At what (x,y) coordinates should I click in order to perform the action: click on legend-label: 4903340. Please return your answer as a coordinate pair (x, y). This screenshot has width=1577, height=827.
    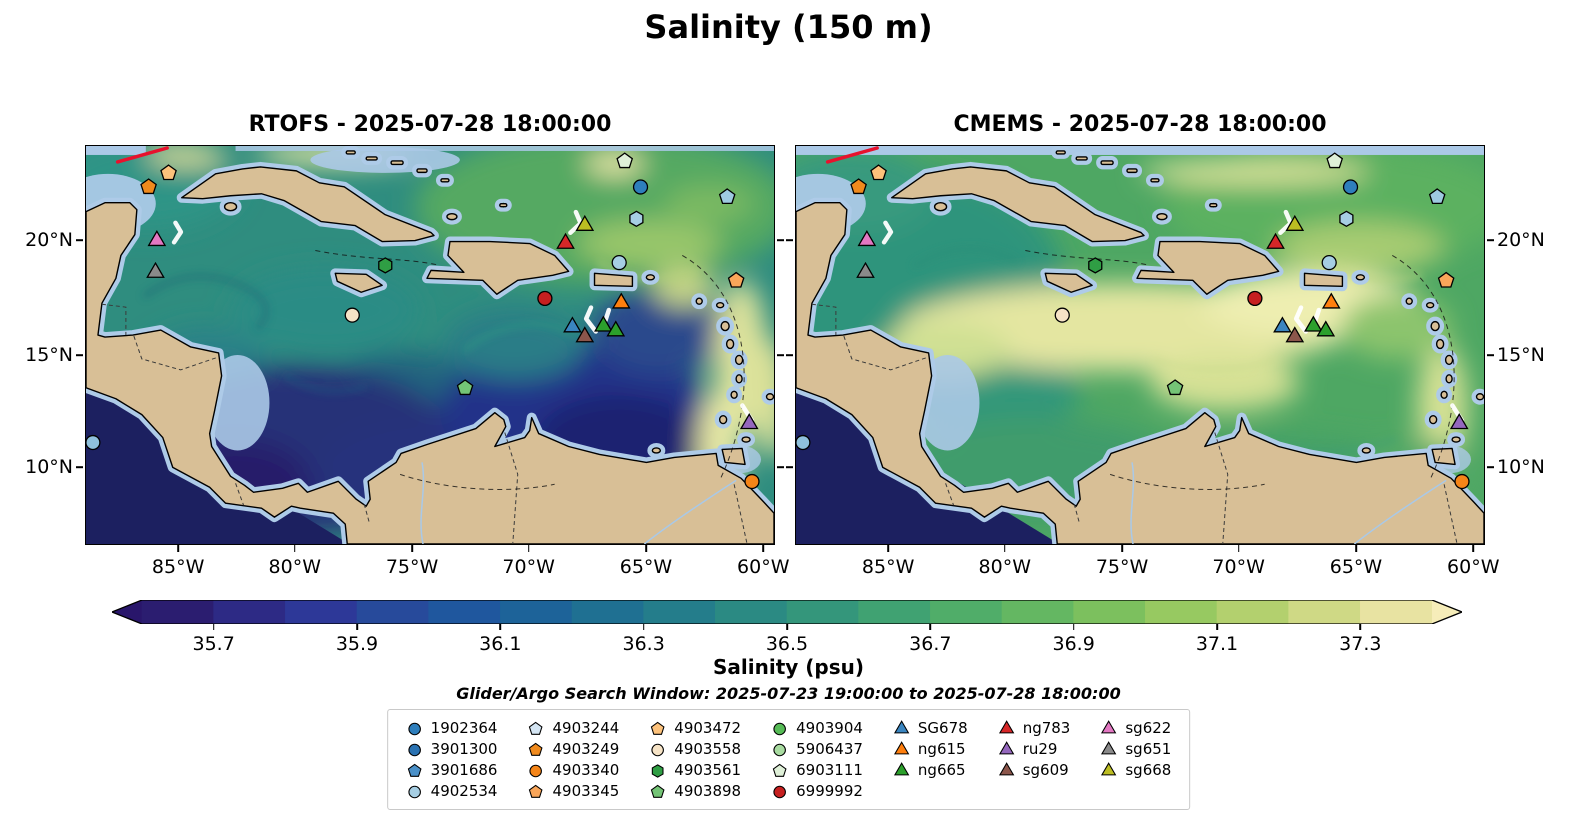
    Looking at the image, I should click on (586, 770).